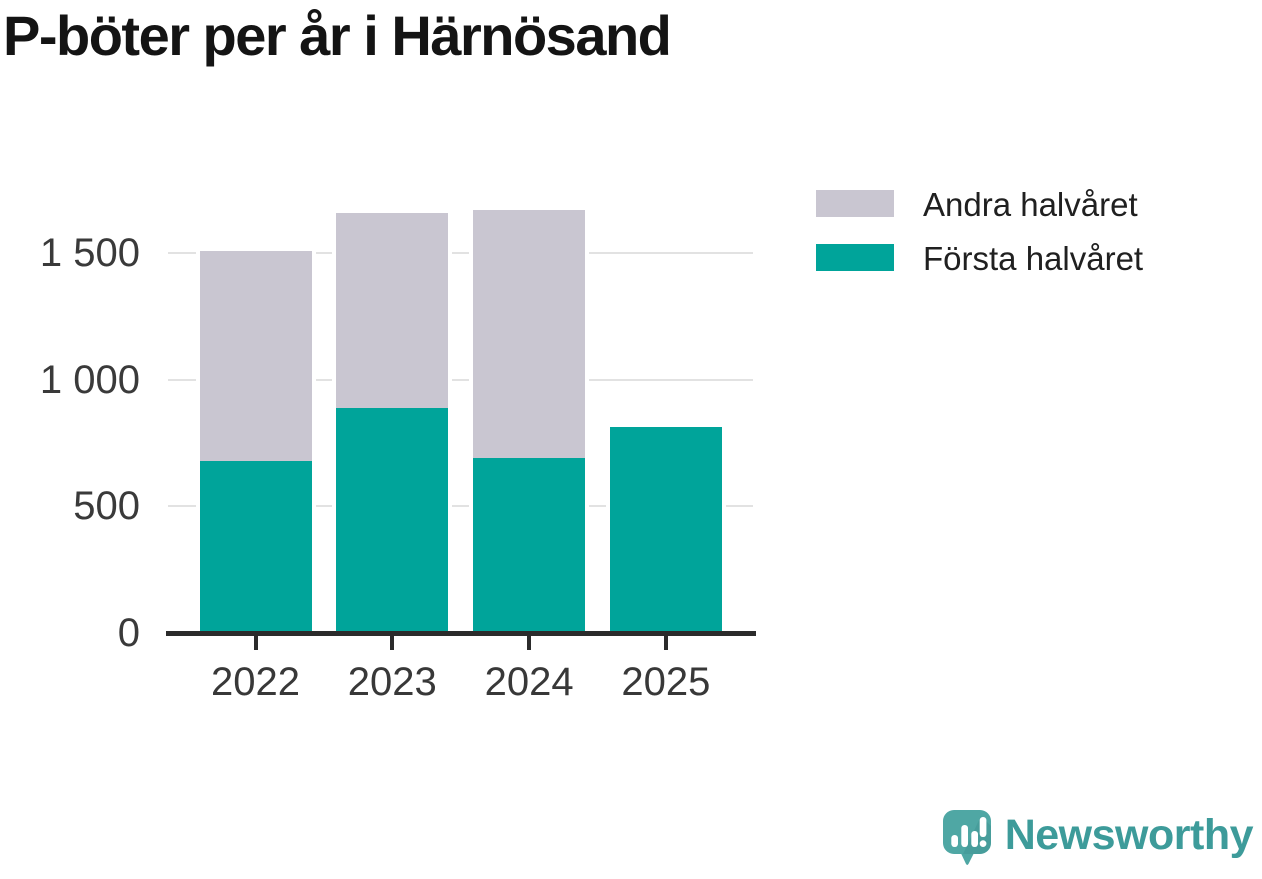 Image resolution: width=1262 pixels, height=879 pixels. I want to click on x-tick-label-2025: 2025, so click(666, 682).